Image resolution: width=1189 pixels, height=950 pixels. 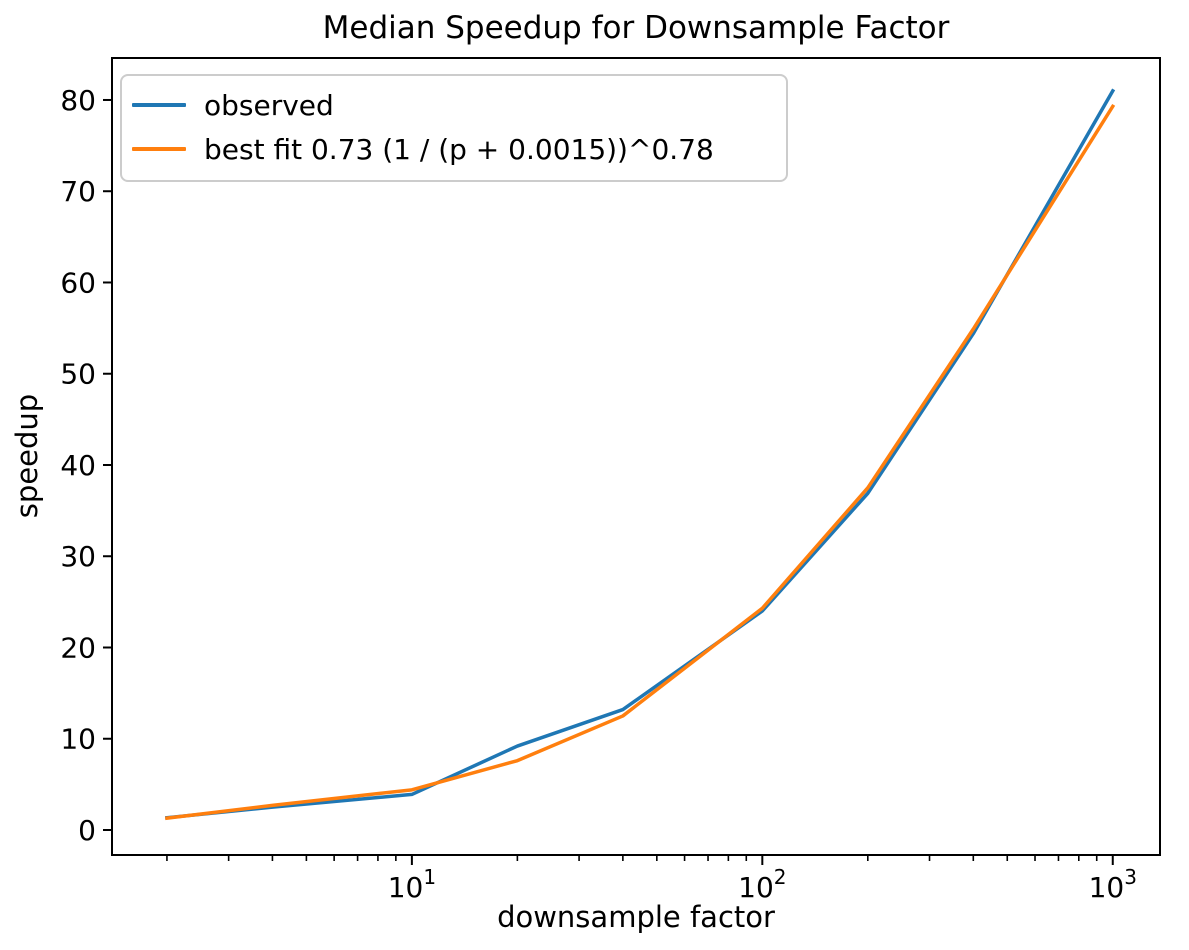 I want to click on y-tick-label: 30, so click(x=78, y=556).